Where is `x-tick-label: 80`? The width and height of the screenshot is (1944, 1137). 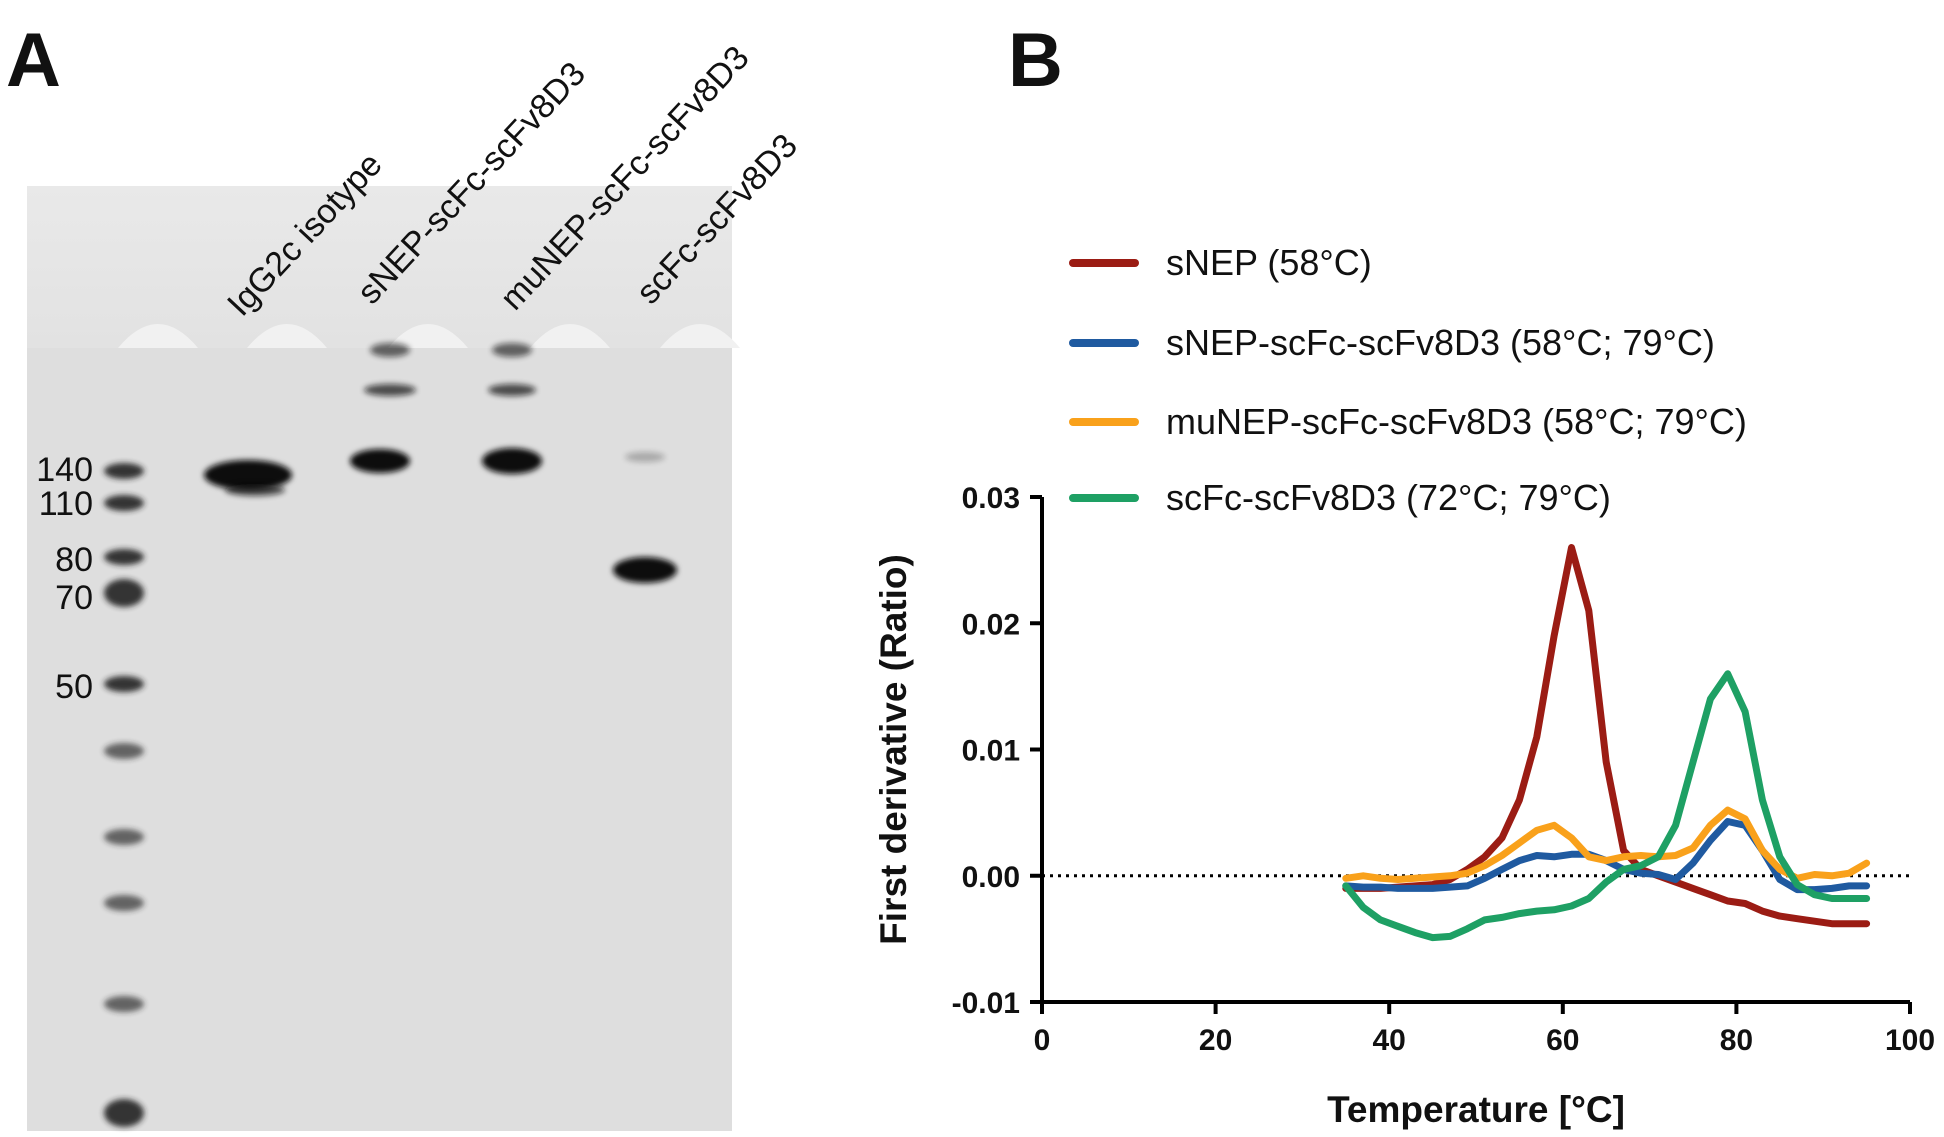 x-tick-label: 80 is located at coordinates (1736, 1040).